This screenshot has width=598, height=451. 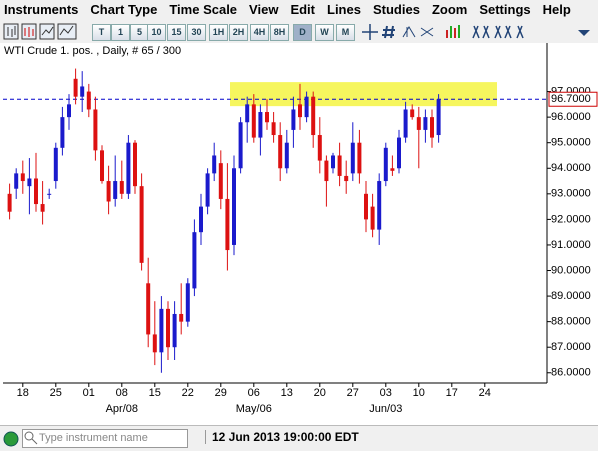 What do you see at coordinates (203, 9) in the screenshot?
I see `menu-item: Time Scale` at bounding box center [203, 9].